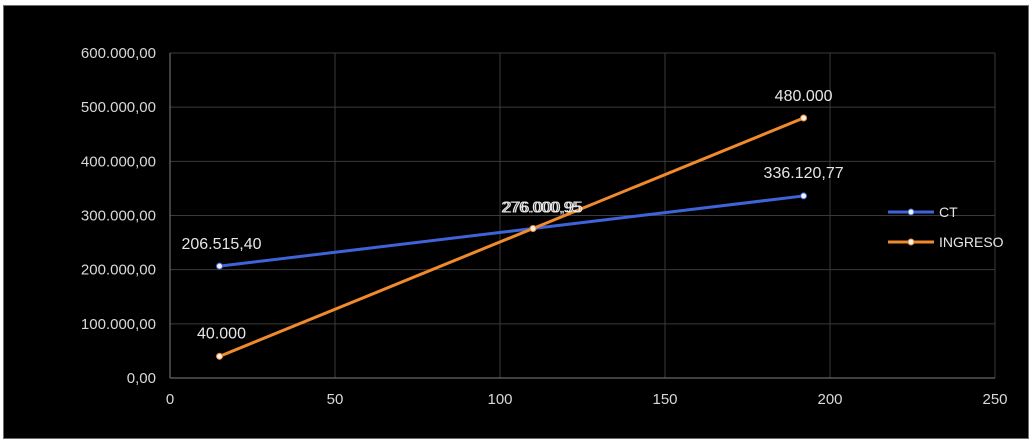 The height and width of the screenshot is (442, 1034). Describe the element at coordinates (118, 161) in the screenshot. I see `y-tick-label: 400.000,00` at that location.